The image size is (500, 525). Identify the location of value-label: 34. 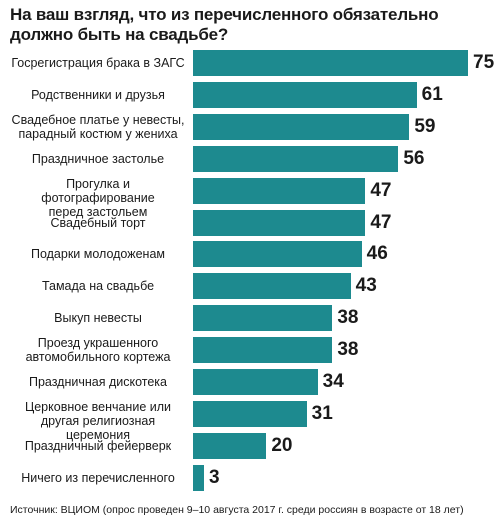
(333, 381).